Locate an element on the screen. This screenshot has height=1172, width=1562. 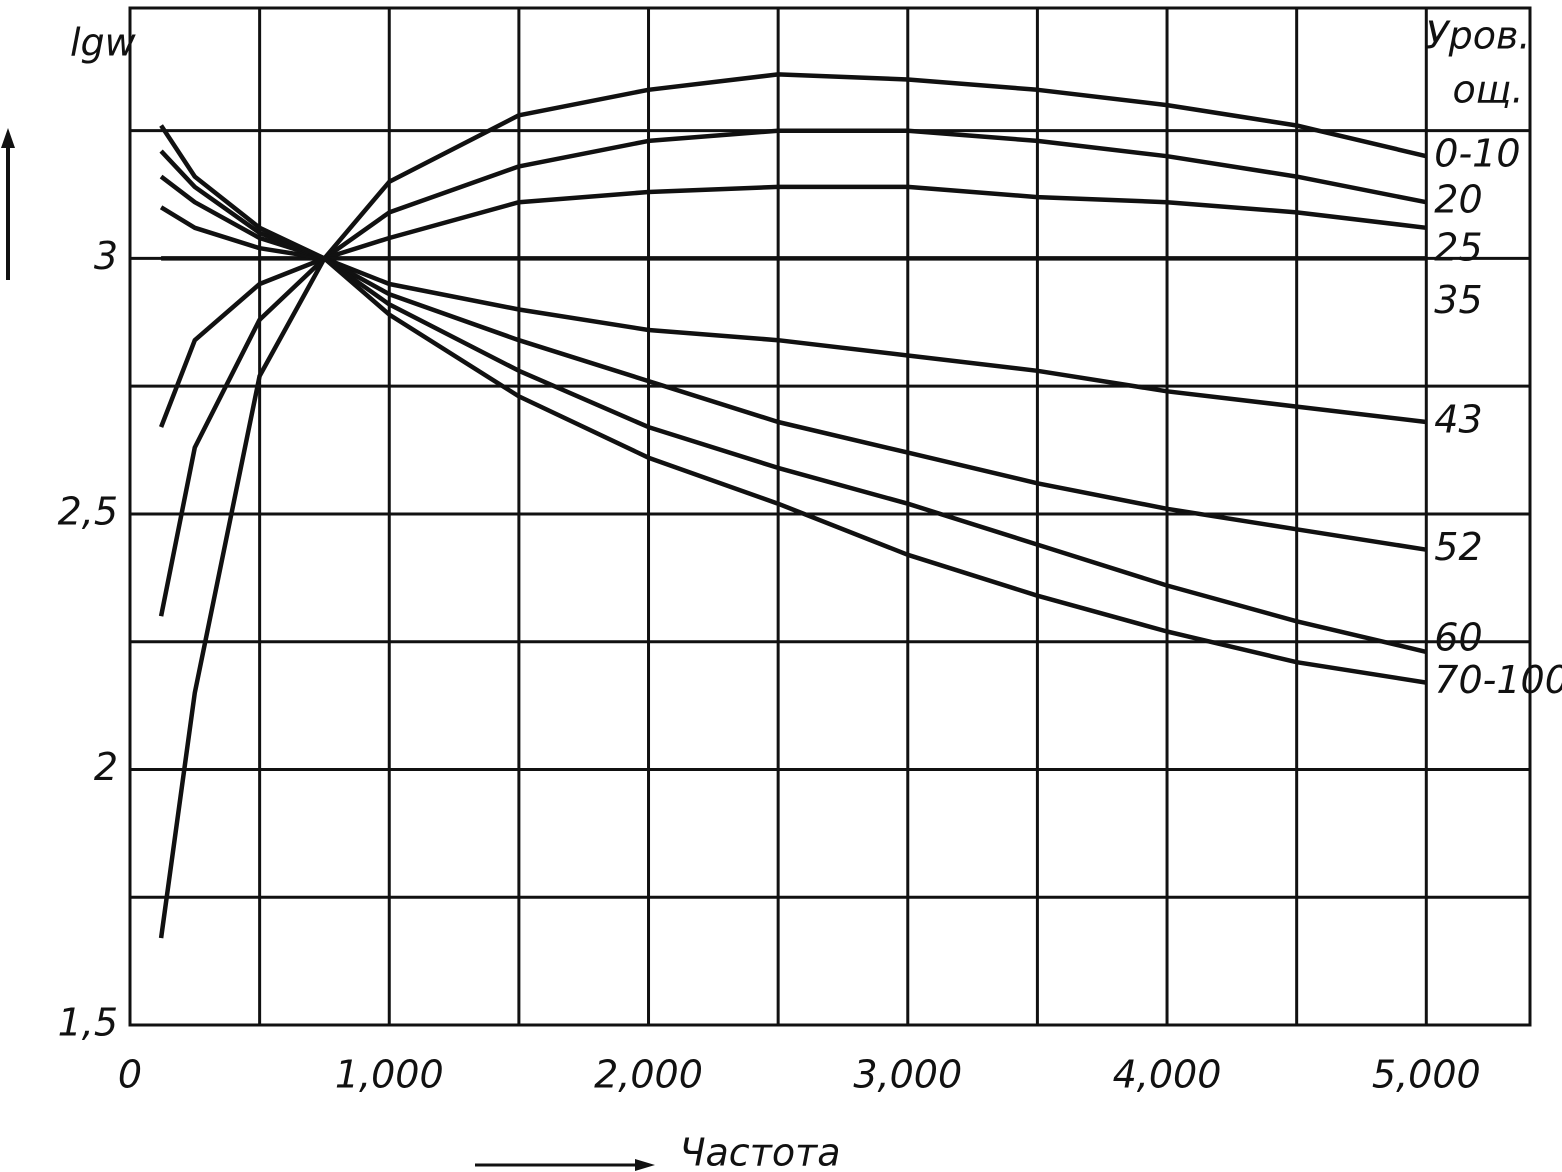
series-label: 52 is located at coordinates (1458, 547).